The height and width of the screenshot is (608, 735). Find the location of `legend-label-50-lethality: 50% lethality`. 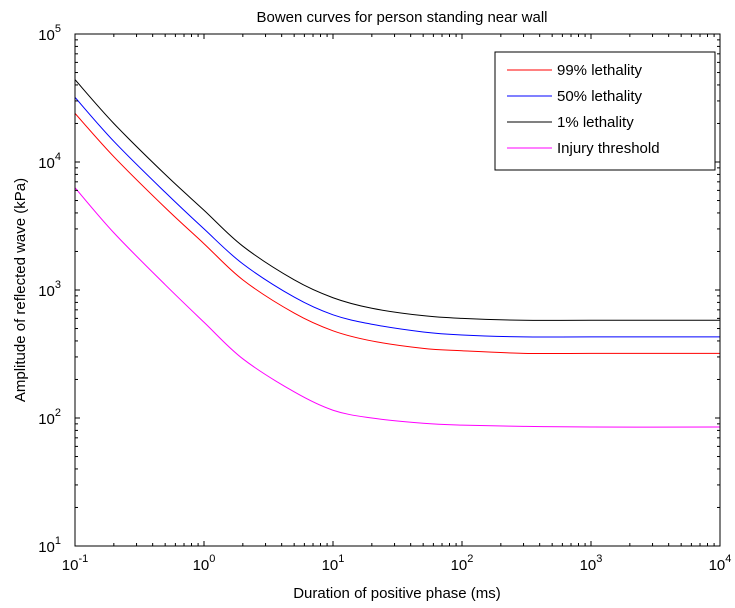

legend-label-50-lethality: 50% lethality is located at coordinates (600, 96).